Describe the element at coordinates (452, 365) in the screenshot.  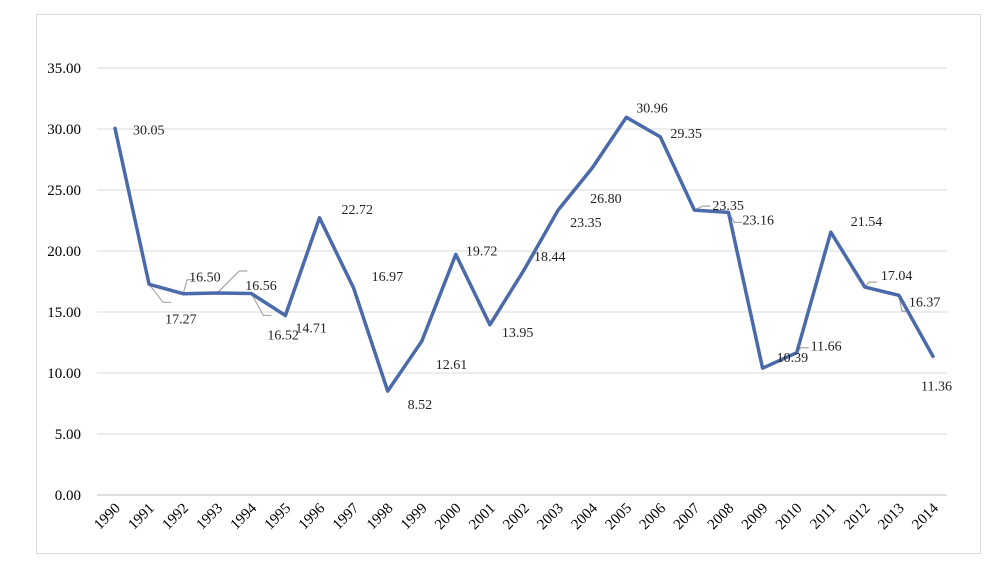
I see `data-label: 12.61` at that location.